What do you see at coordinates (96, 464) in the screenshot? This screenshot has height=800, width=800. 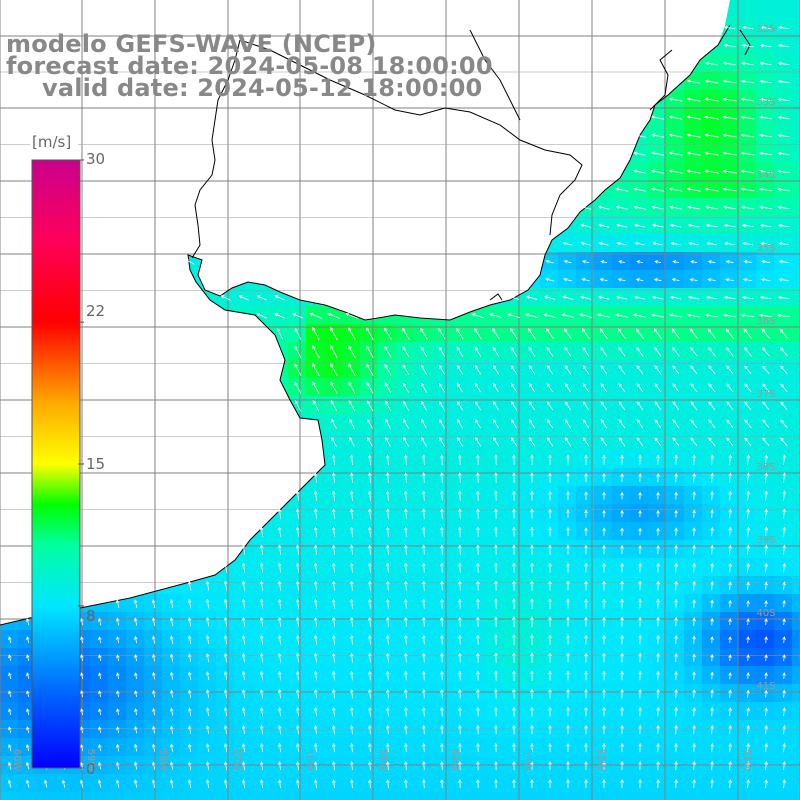 I see `colorbar-tick-15: 15` at bounding box center [96, 464].